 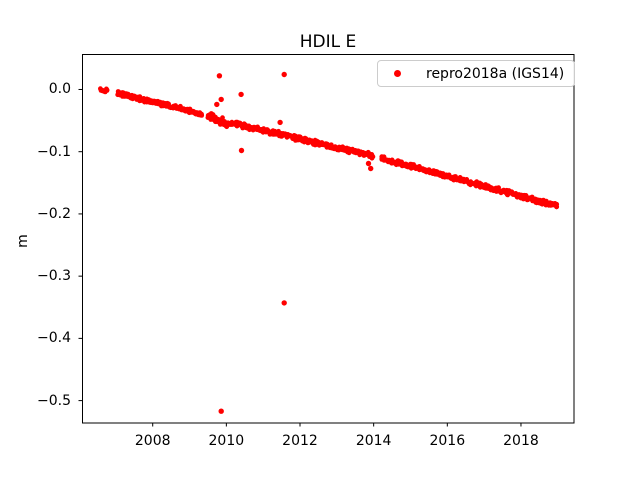 I want to click on legend: repro2018a (IGS14), so click(x=476, y=73).